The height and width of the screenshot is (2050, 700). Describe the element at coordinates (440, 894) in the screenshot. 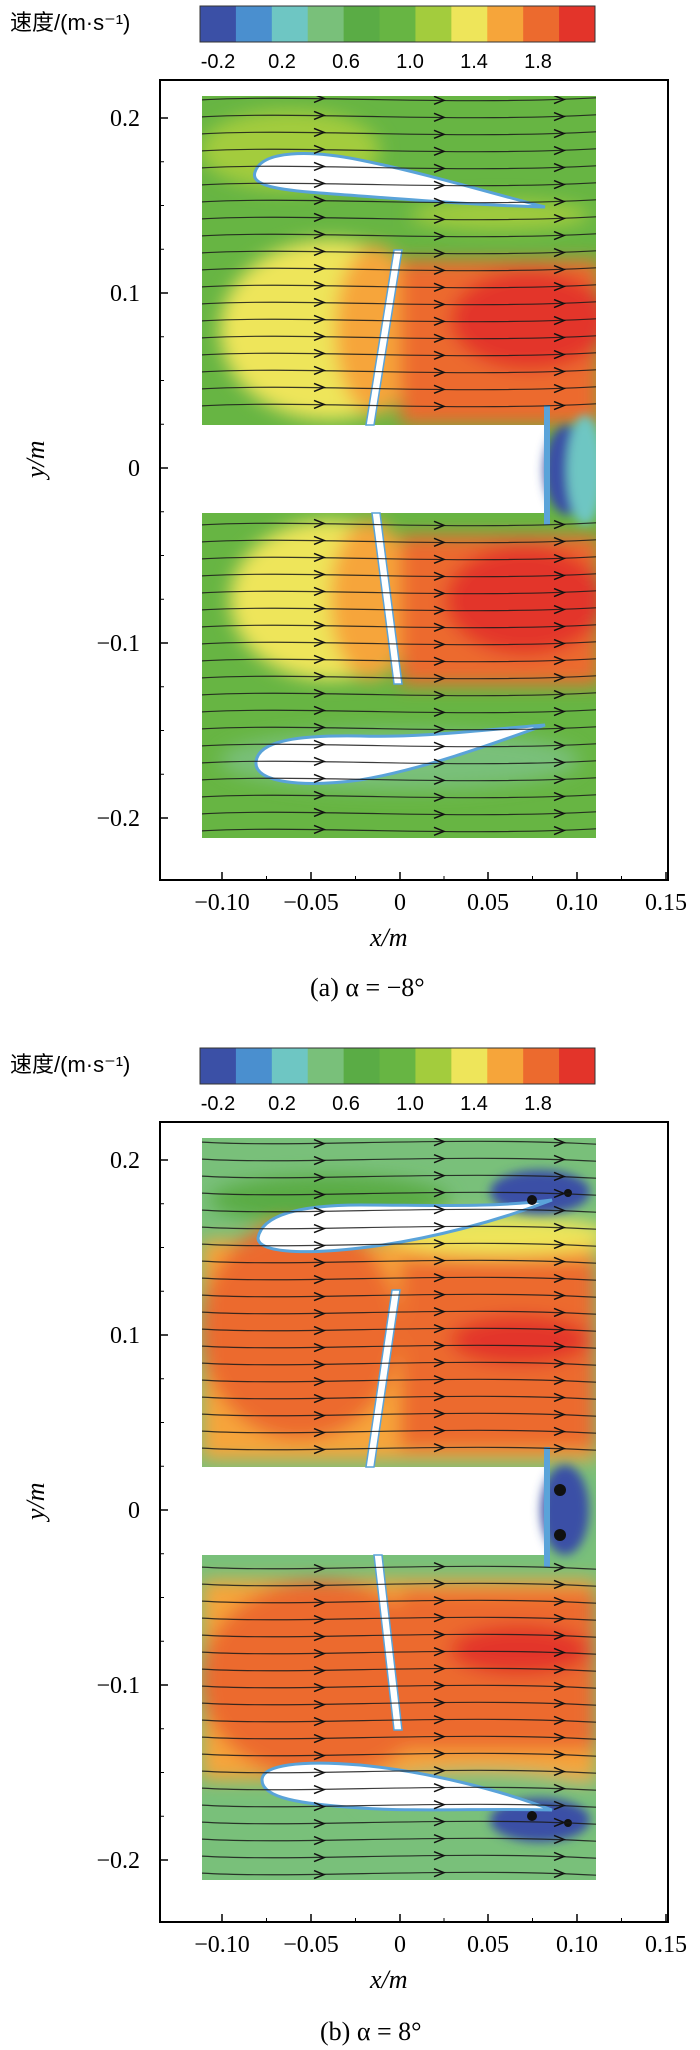

I see `x-ticks-a: −0.10 −0.05 0 0.05 0.10 0.15` at that location.